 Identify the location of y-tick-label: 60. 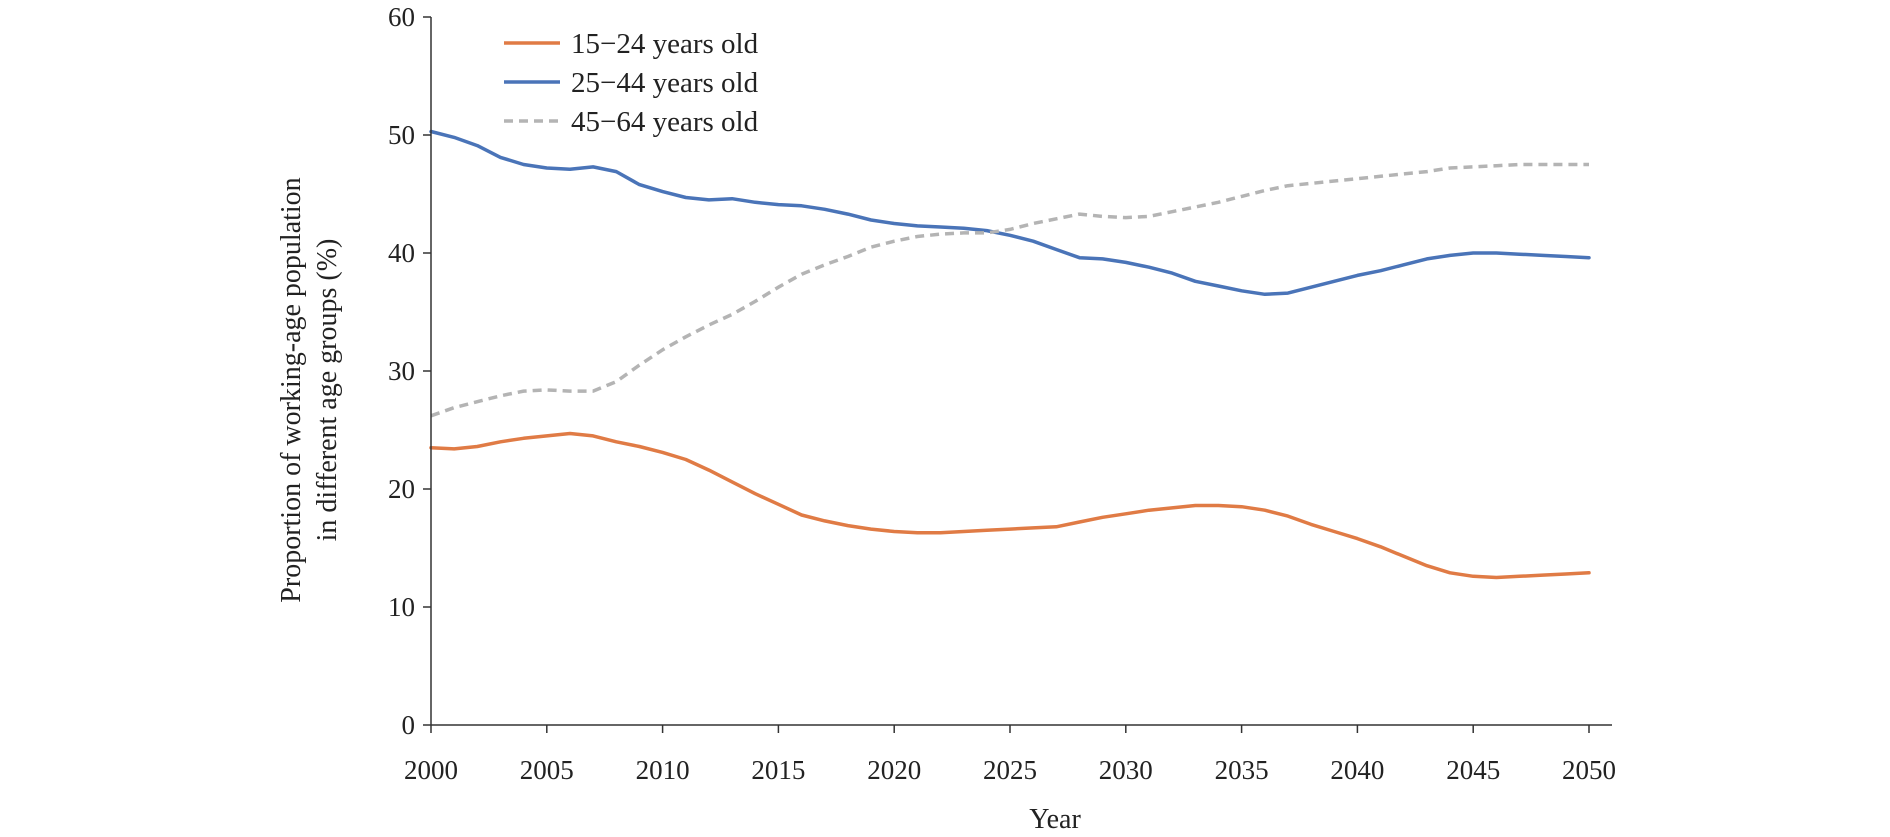
(401, 17).